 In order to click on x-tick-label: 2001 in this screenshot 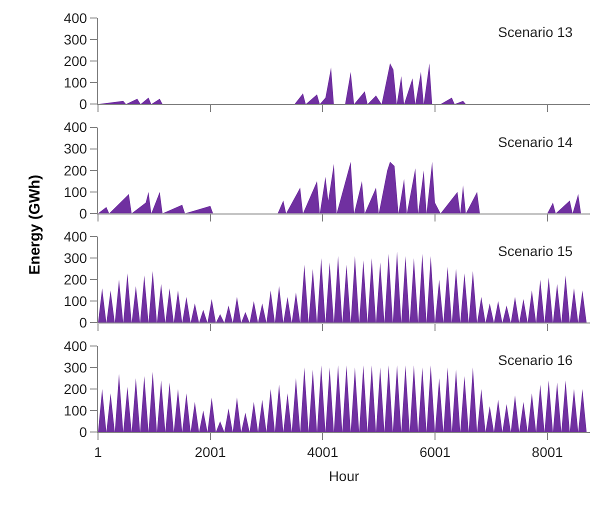, I will do `click(210, 452)`.